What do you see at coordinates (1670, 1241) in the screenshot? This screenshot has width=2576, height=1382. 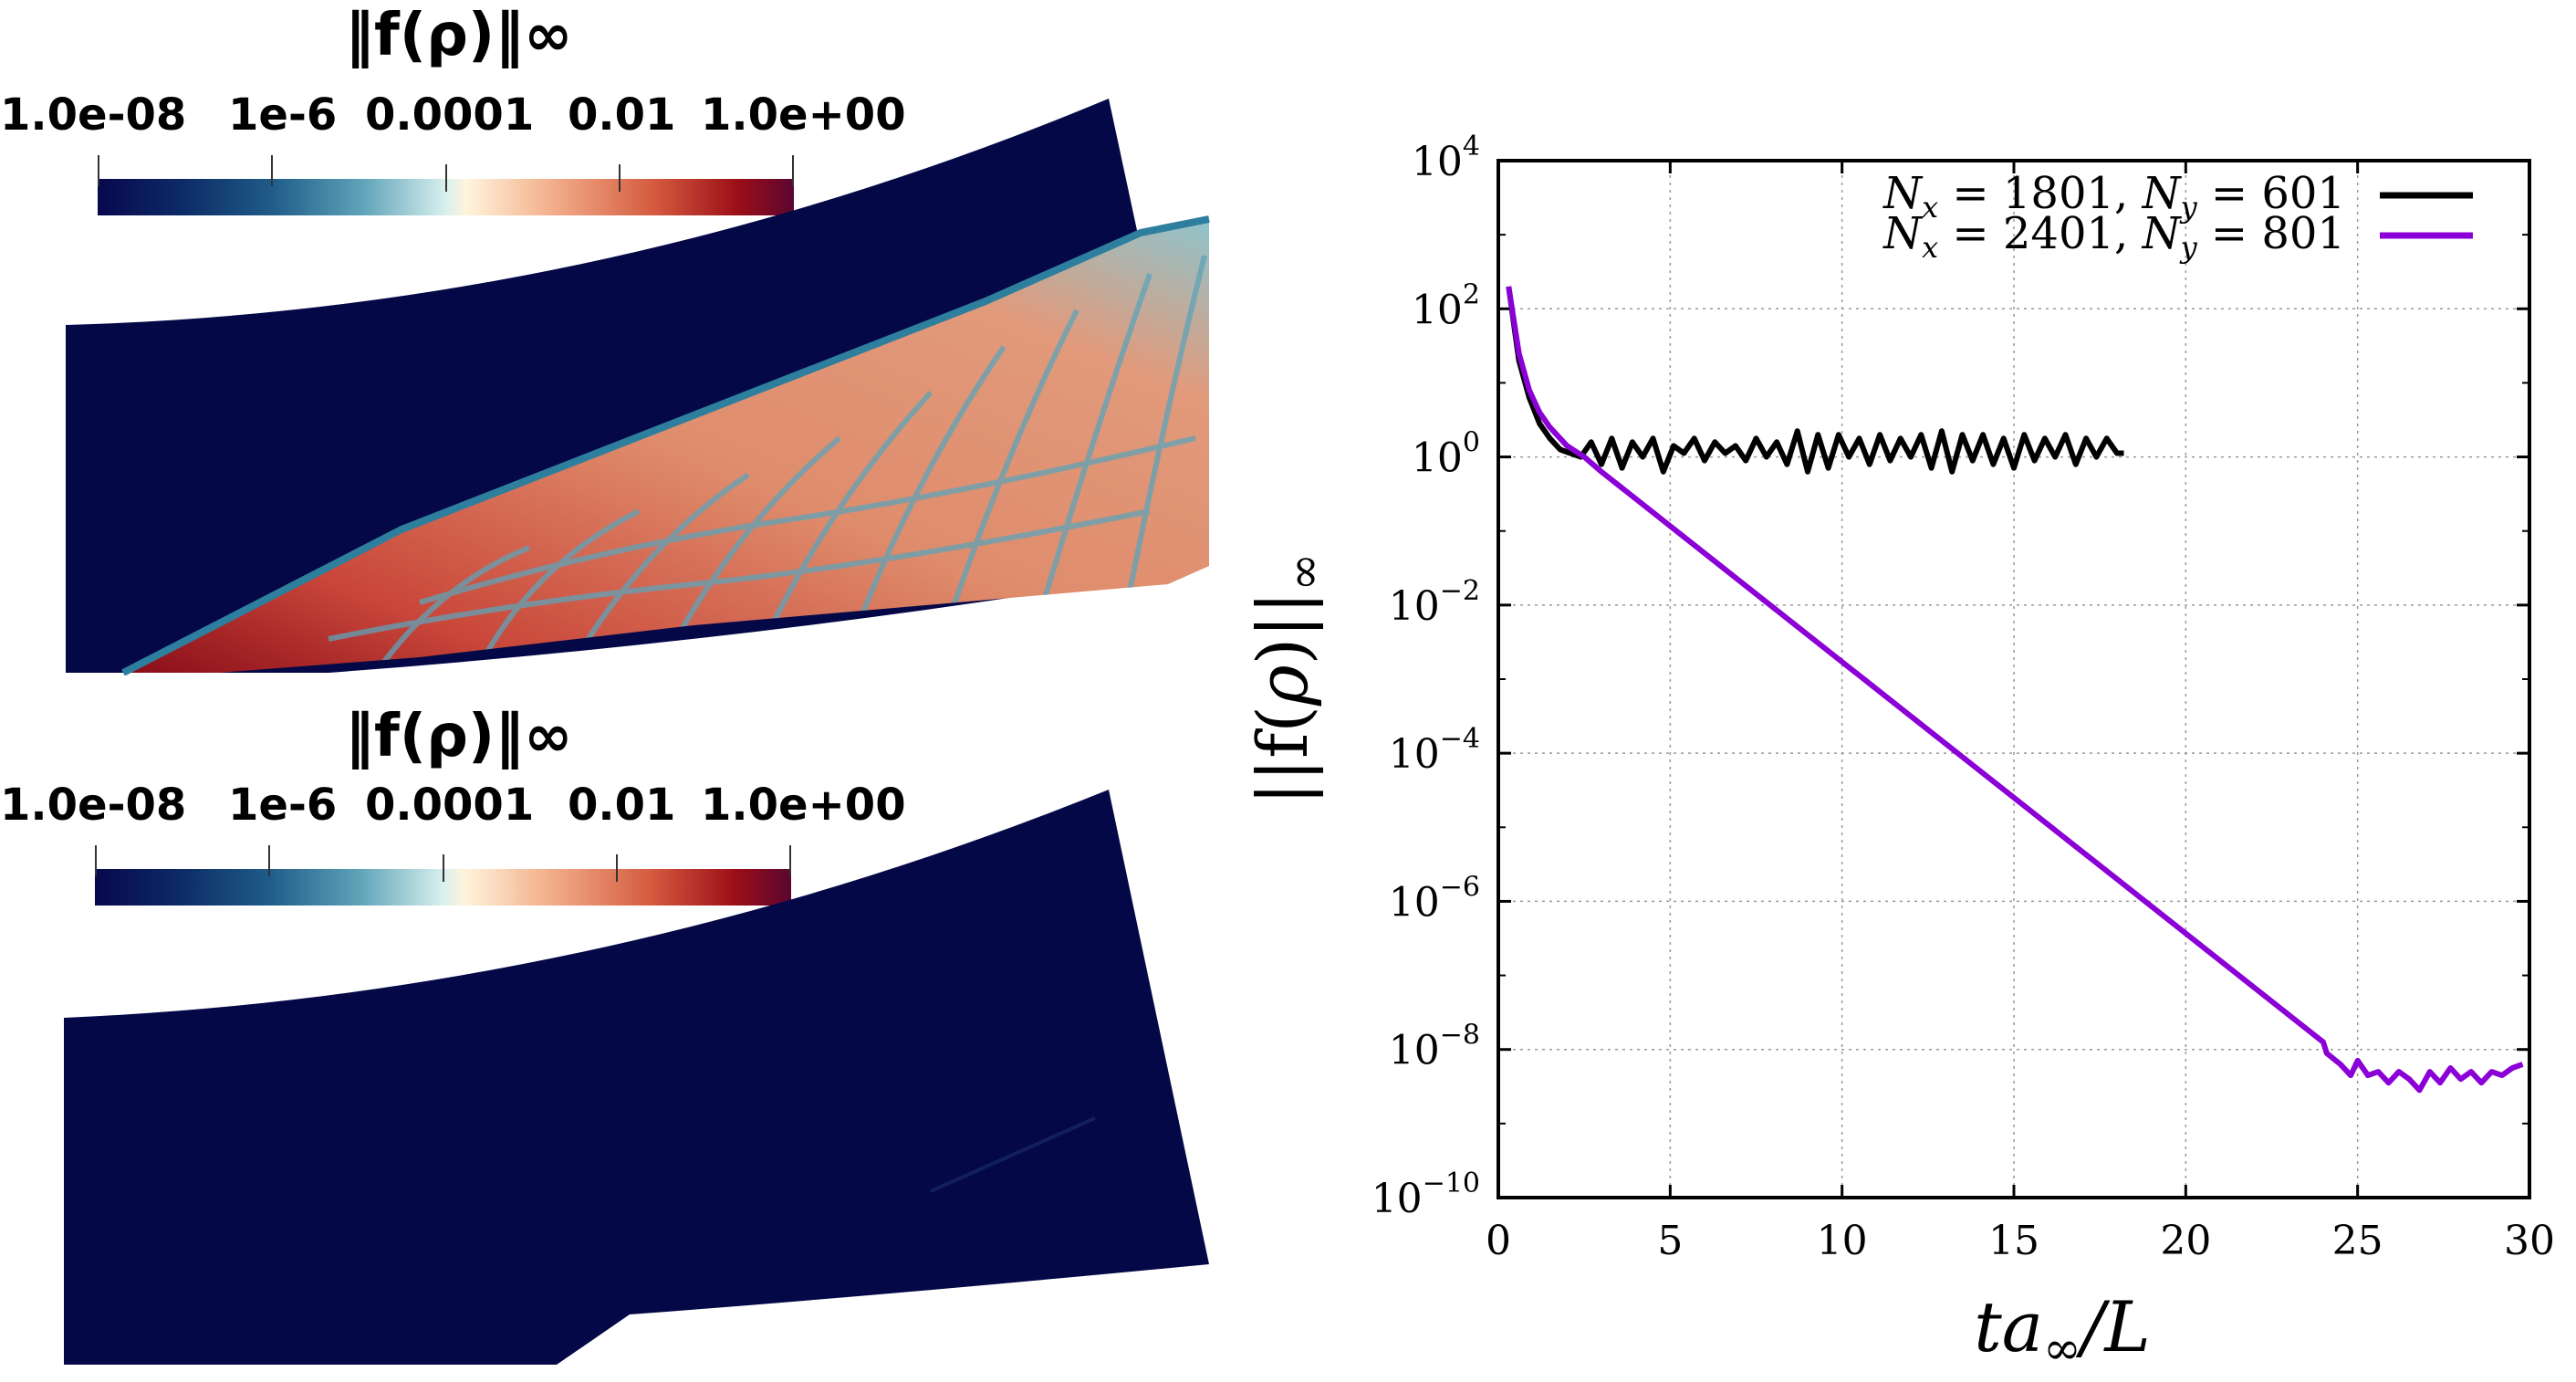 I see `x-tick-label: 5` at bounding box center [1670, 1241].